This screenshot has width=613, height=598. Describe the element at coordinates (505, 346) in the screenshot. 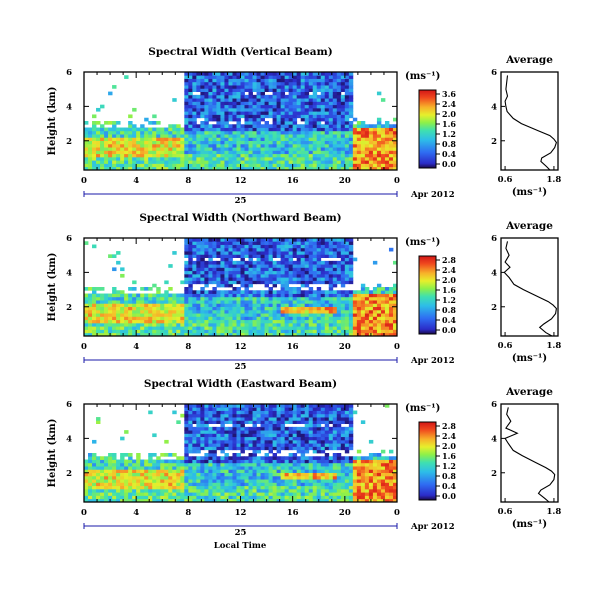

I see `average-x-tick-label: 0.6` at that location.